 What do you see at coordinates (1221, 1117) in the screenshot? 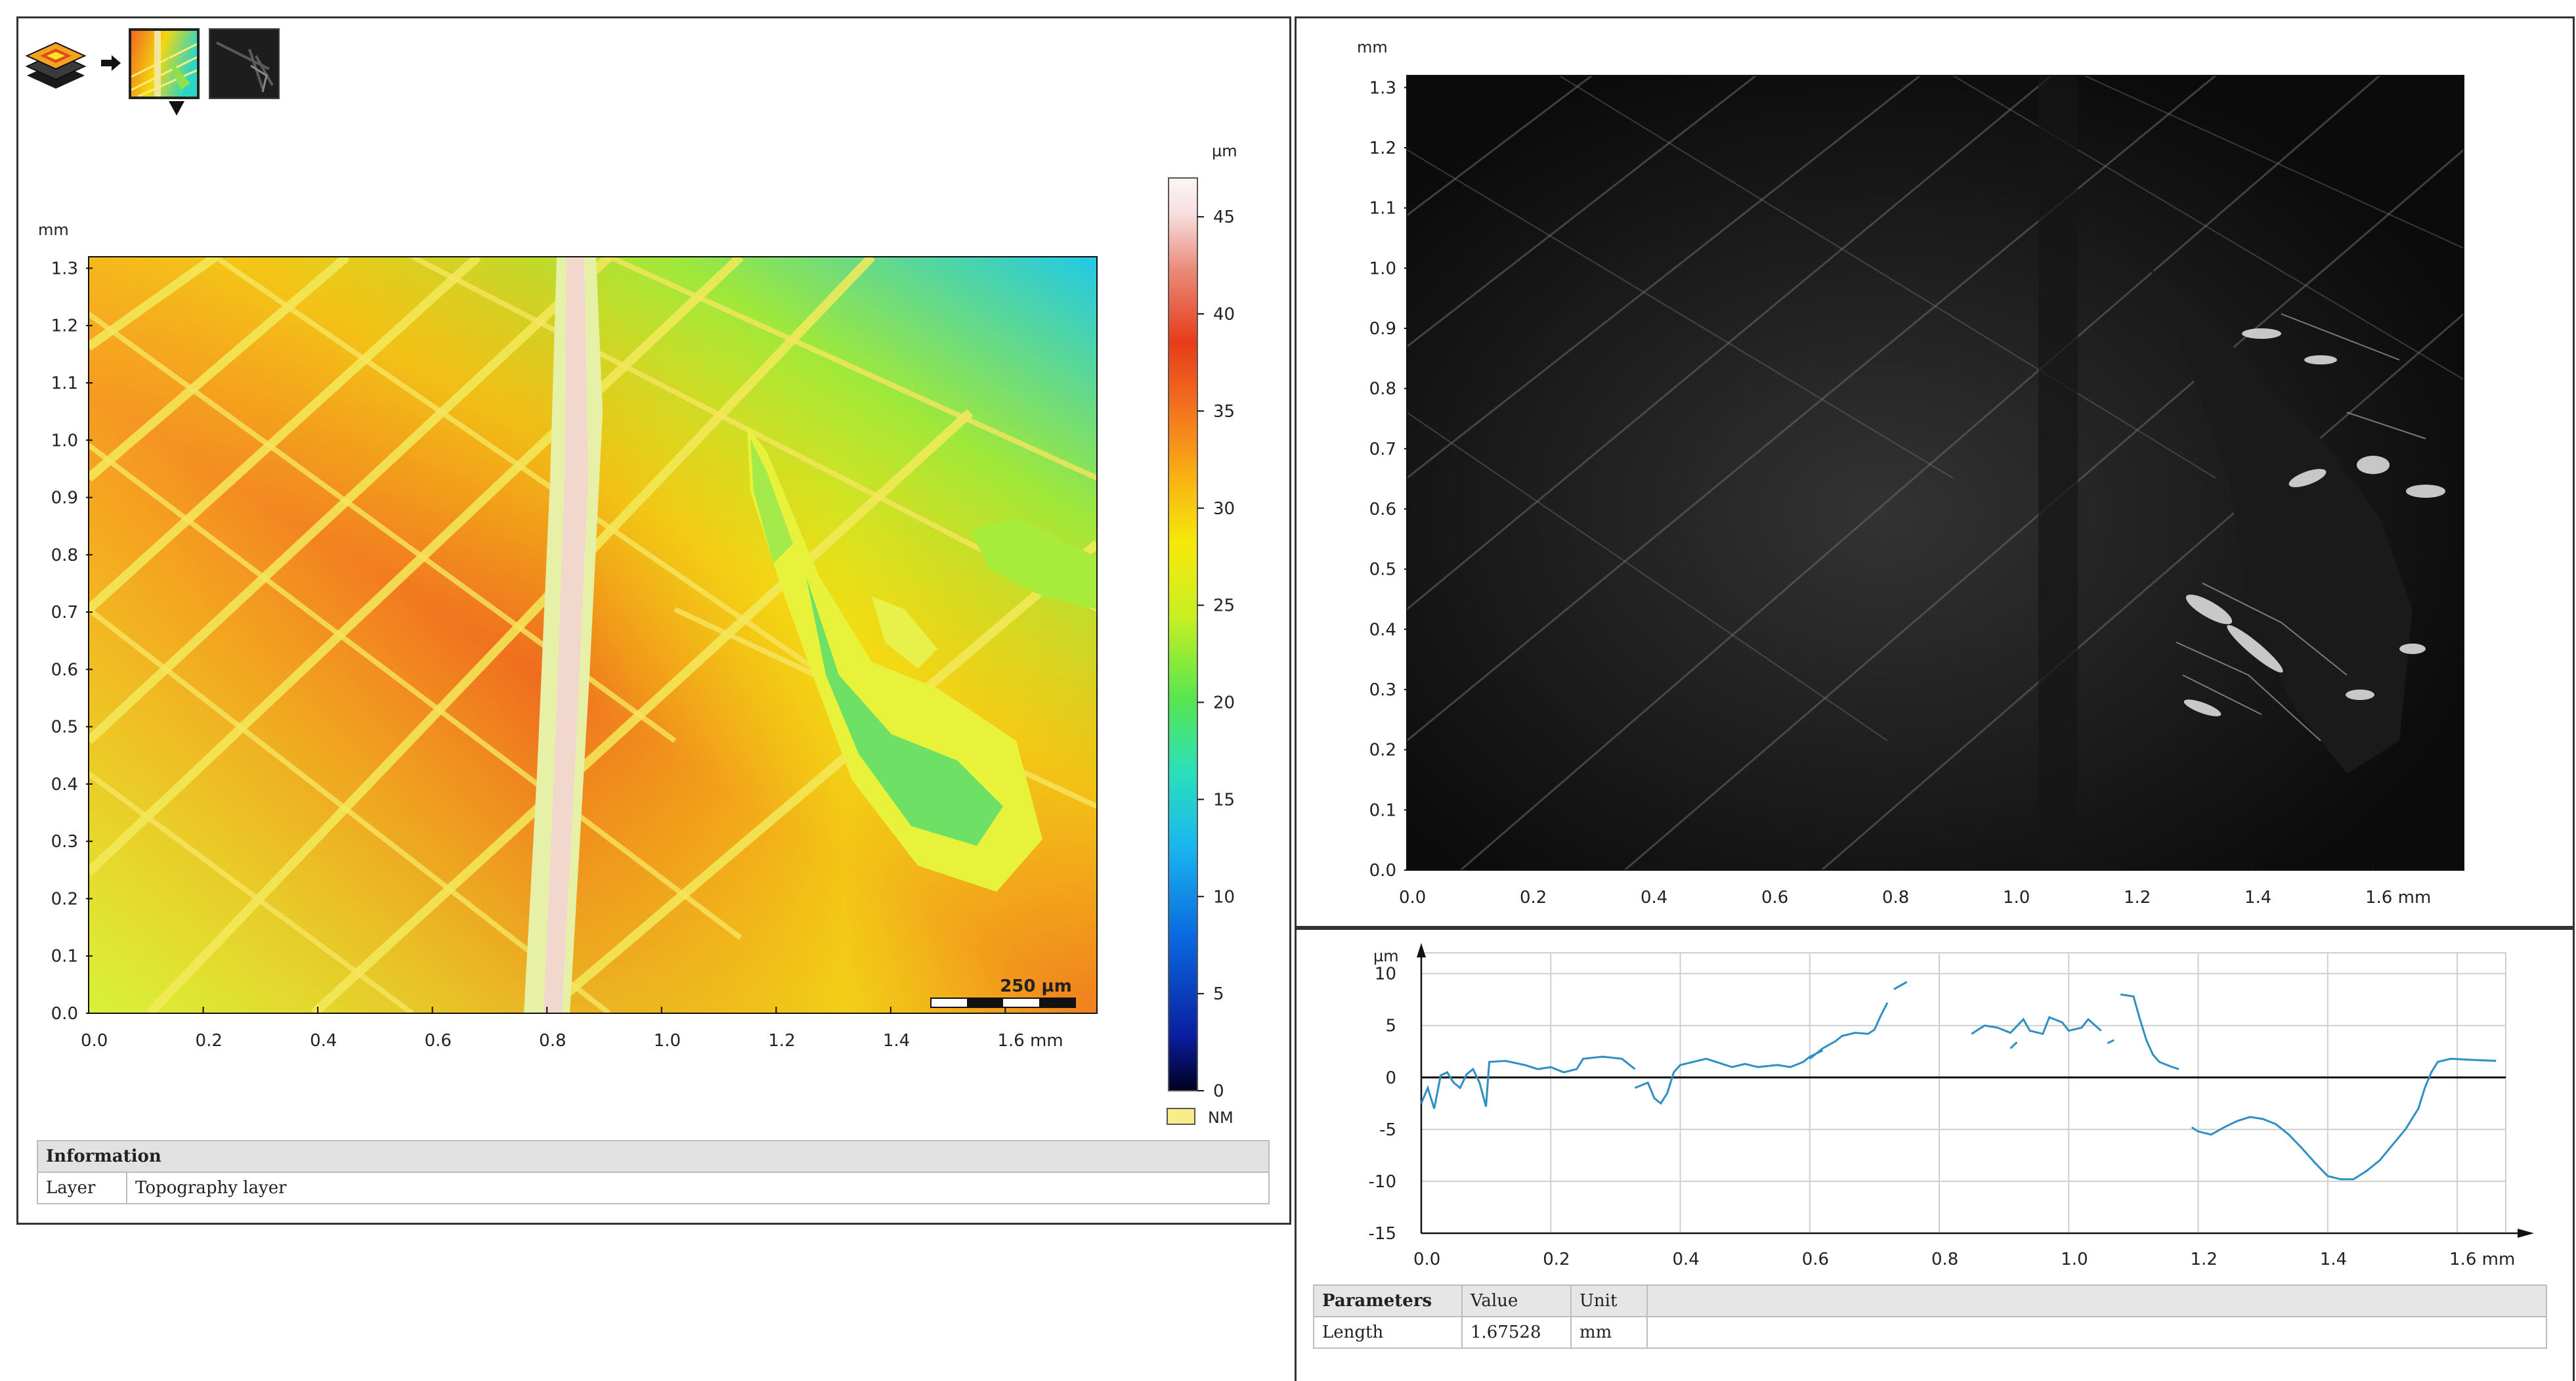
I see `nm-label: NM` at bounding box center [1221, 1117].